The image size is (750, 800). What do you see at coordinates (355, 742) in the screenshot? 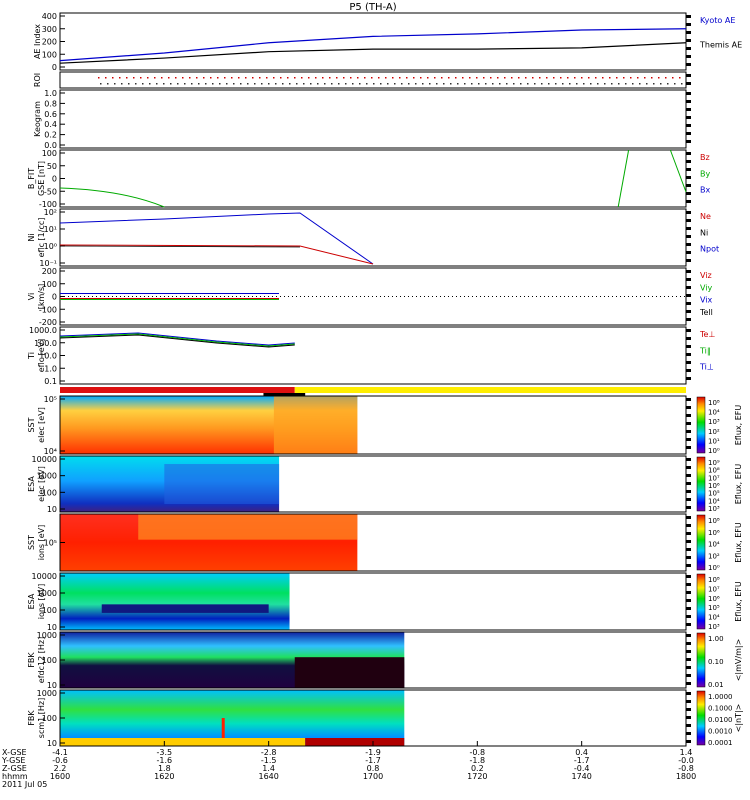
I see `spectrogram-fbk-b-lowband-red` at bounding box center [355, 742].